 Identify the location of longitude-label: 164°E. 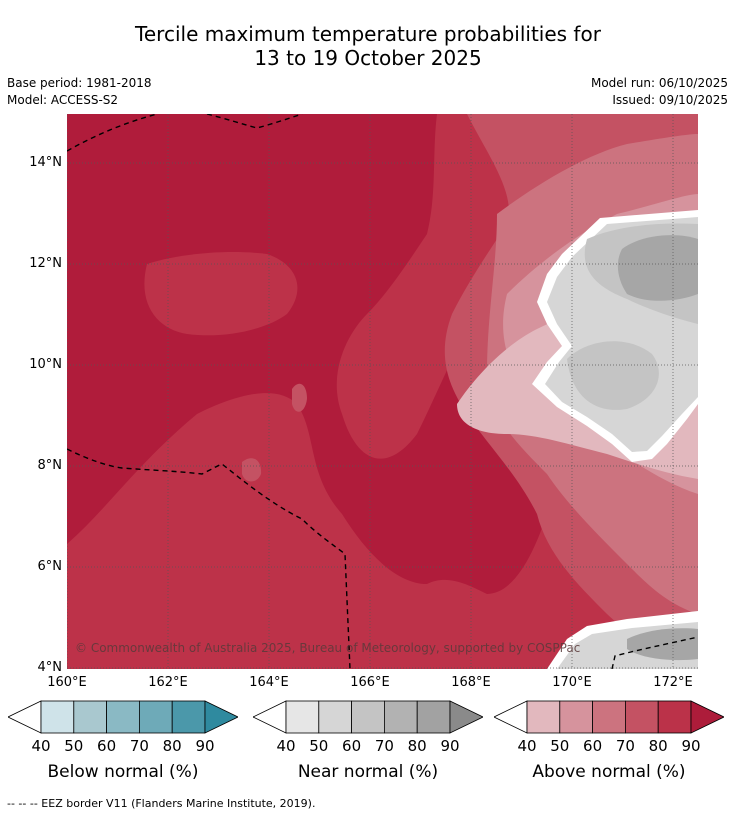
(269, 682).